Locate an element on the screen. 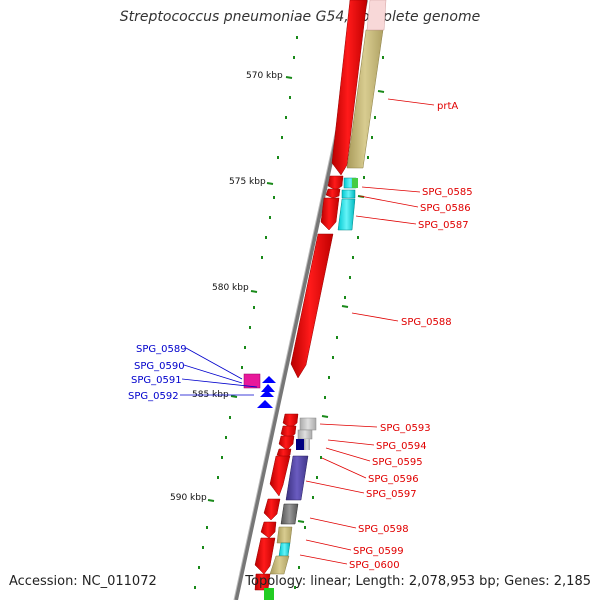 The width and height of the screenshot is (600, 600). gene-label-SPG_0588: SPG_0588 is located at coordinates (426, 322).